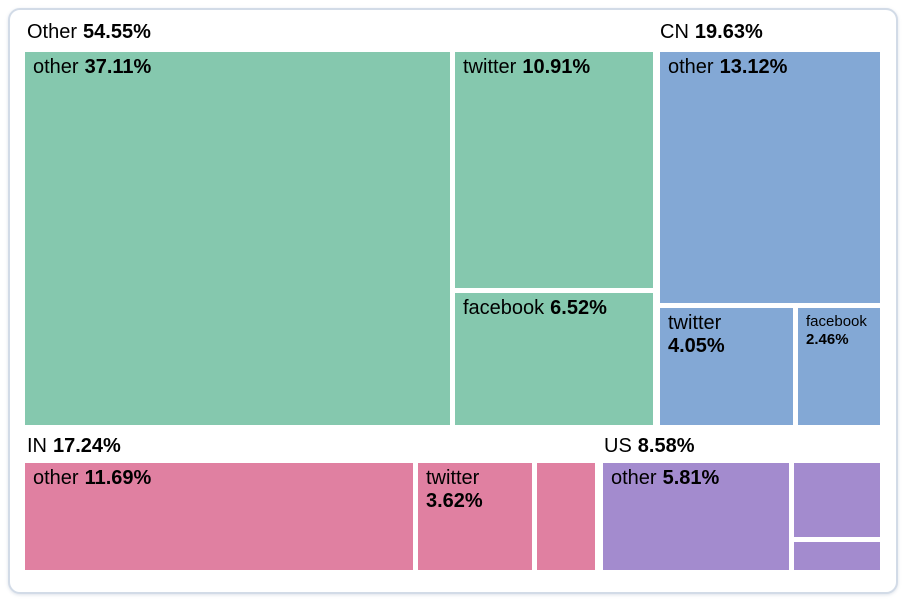 The image size is (908, 600). I want to click on treemap-cell-in-facebook, so click(566, 516).